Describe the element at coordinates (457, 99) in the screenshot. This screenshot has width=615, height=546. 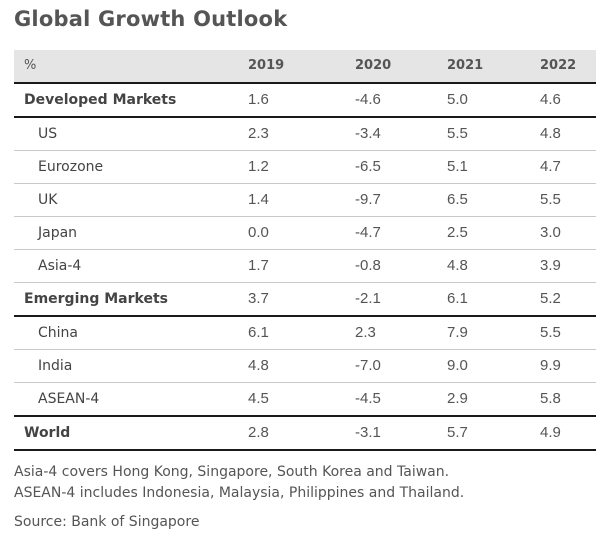
I see `cell-2021: 5.0` at that location.